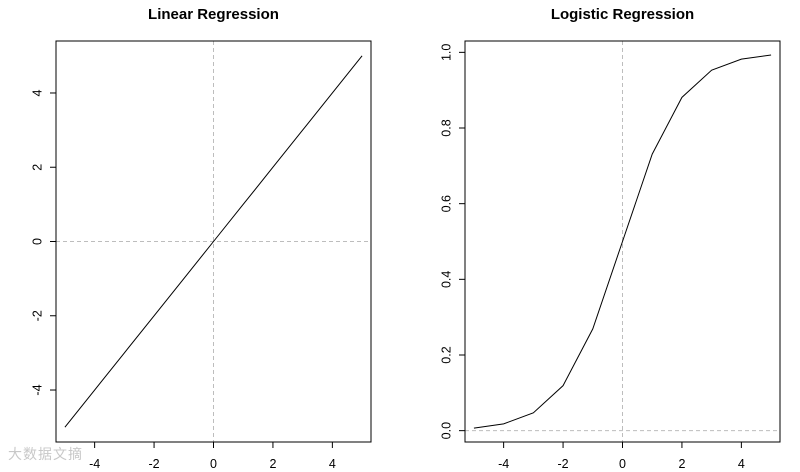  Describe the element at coordinates (446, 354) in the screenshot. I see `y-tick-label: 0.2` at that location.